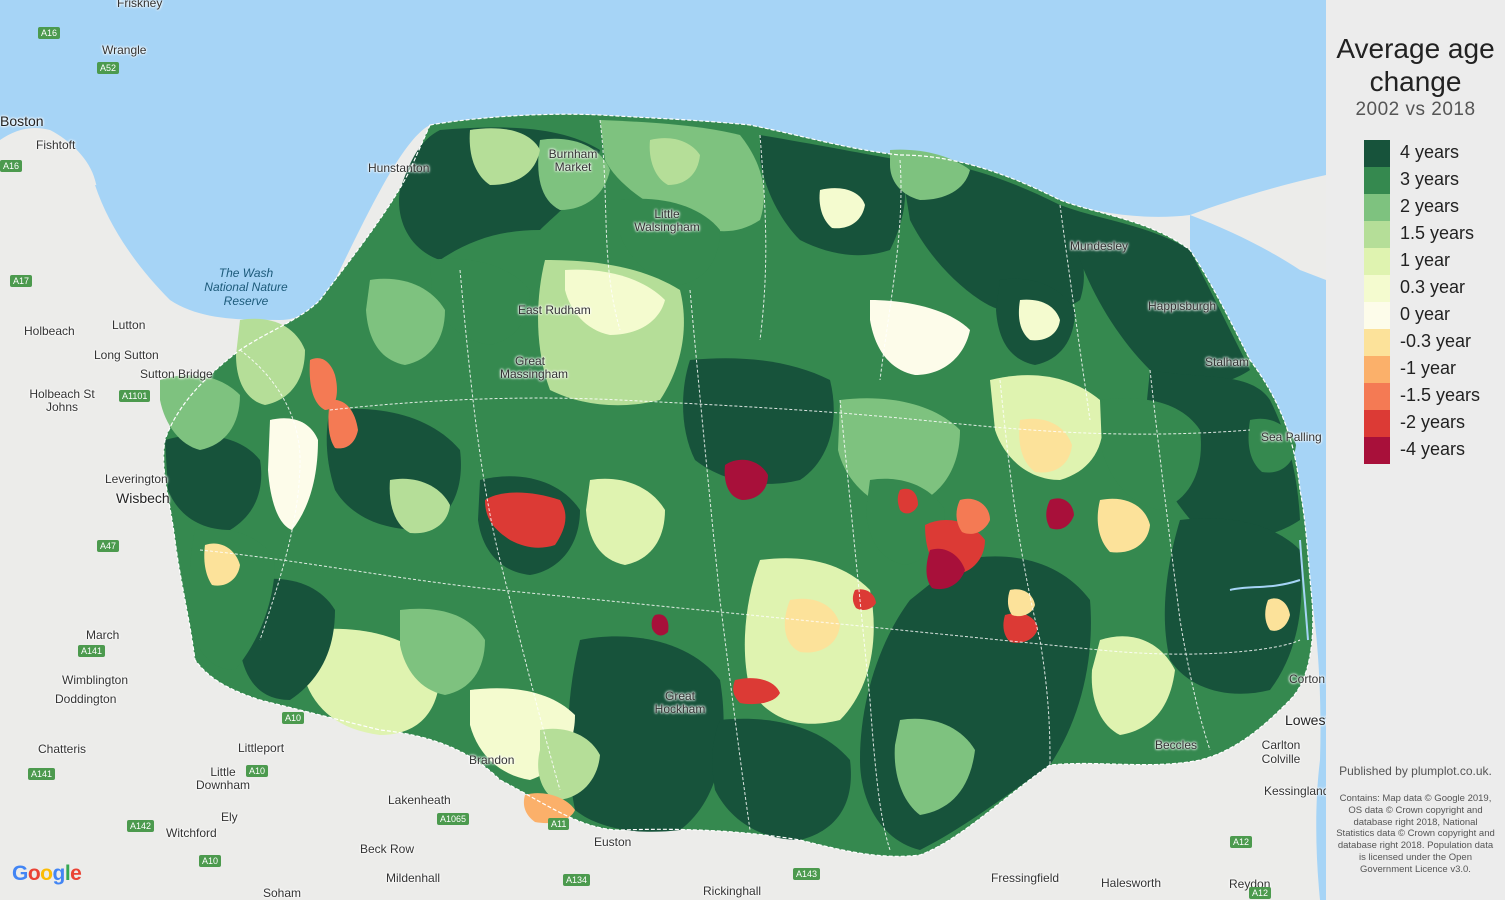 This screenshot has height=900, width=1505. What do you see at coordinates (143, 498) in the screenshot?
I see `place-label: Wisbech` at bounding box center [143, 498].